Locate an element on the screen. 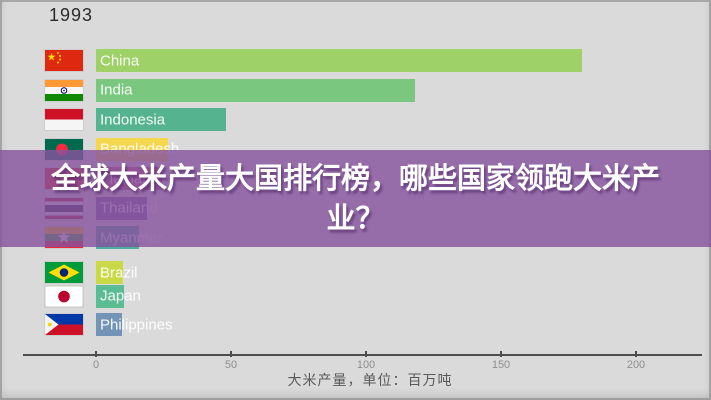 The width and height of the screenshot is (711, 400). x-axis-tick-label: 100 is located at coordinates (366, 365).